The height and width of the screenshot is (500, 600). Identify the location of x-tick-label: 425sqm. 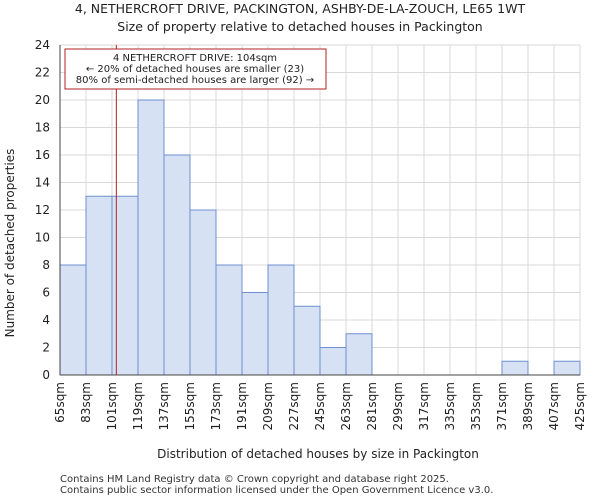
(580, 406).